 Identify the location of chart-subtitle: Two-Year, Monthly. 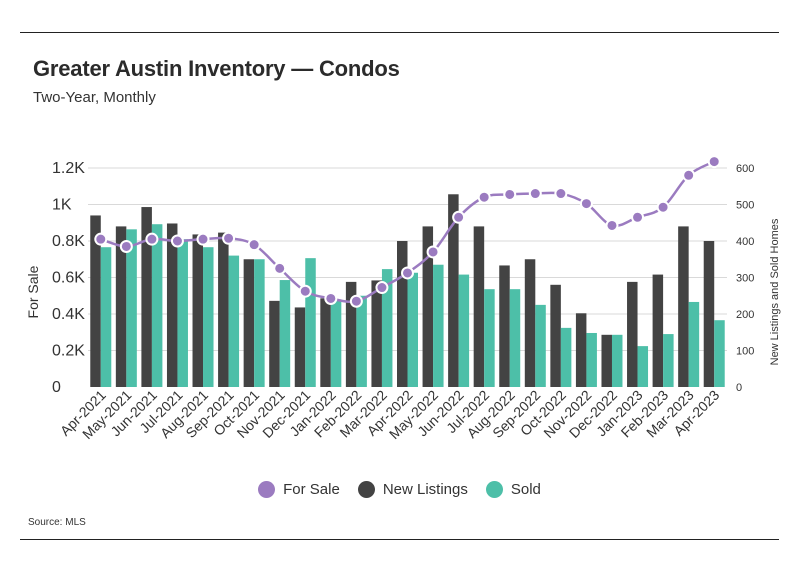
(94, 97).